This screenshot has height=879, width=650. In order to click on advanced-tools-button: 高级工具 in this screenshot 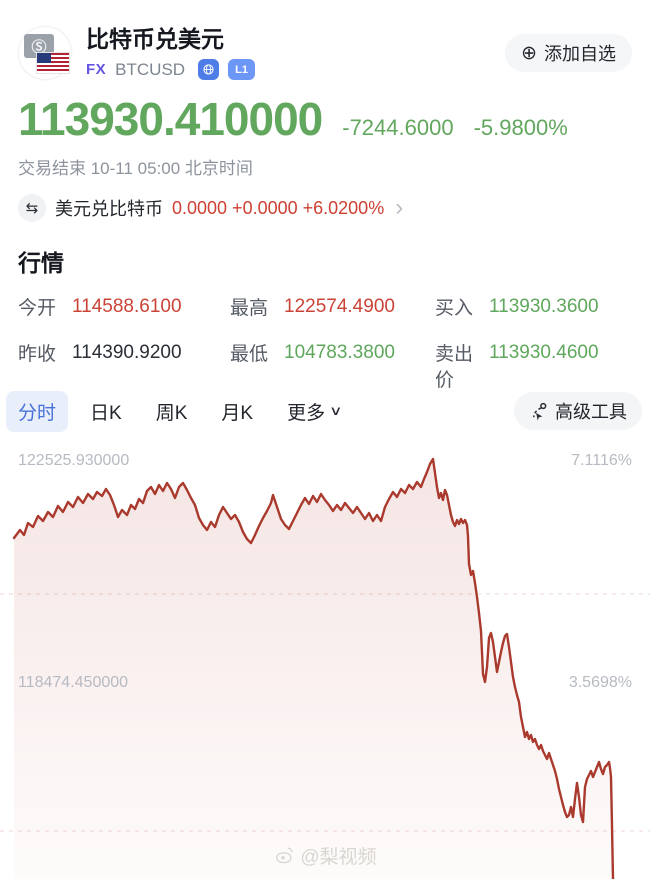, I will do `click(578, 411)`.